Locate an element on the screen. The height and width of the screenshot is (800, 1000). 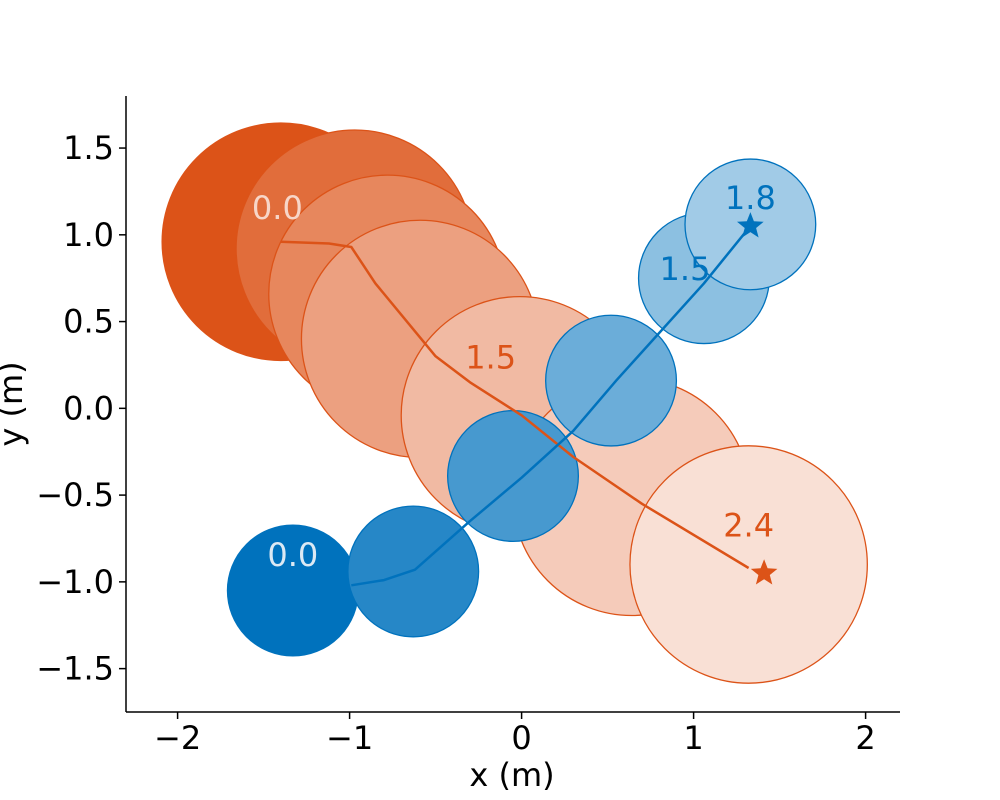
agent-1-time-label-1: 1.5 is located at coordinates (685, 269).